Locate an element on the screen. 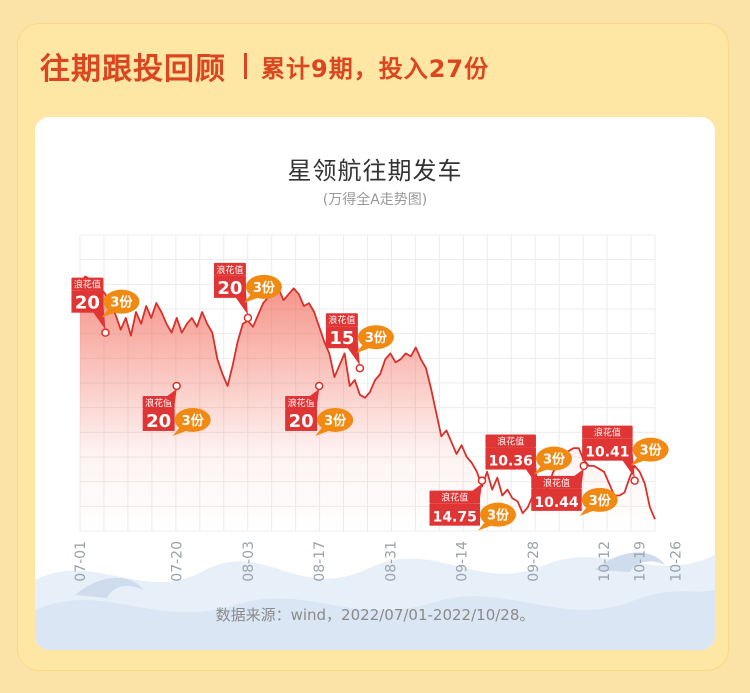 The height and width of the screenshot is (693, 750). x-tick-label: 10-19 is located at coordinates (641, 561).